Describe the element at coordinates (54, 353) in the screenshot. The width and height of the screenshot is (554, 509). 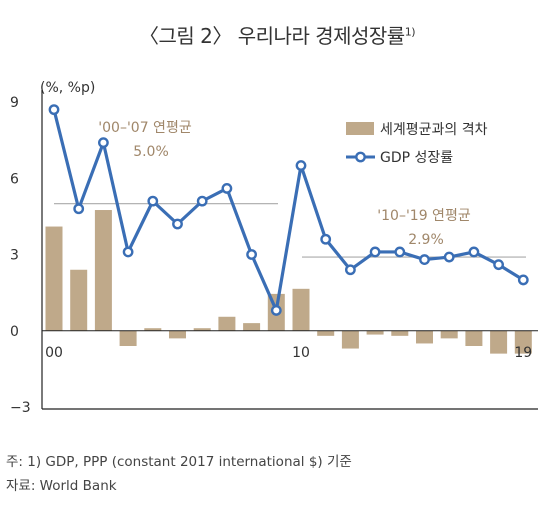
I see `x-tick-label: 00` at that location.